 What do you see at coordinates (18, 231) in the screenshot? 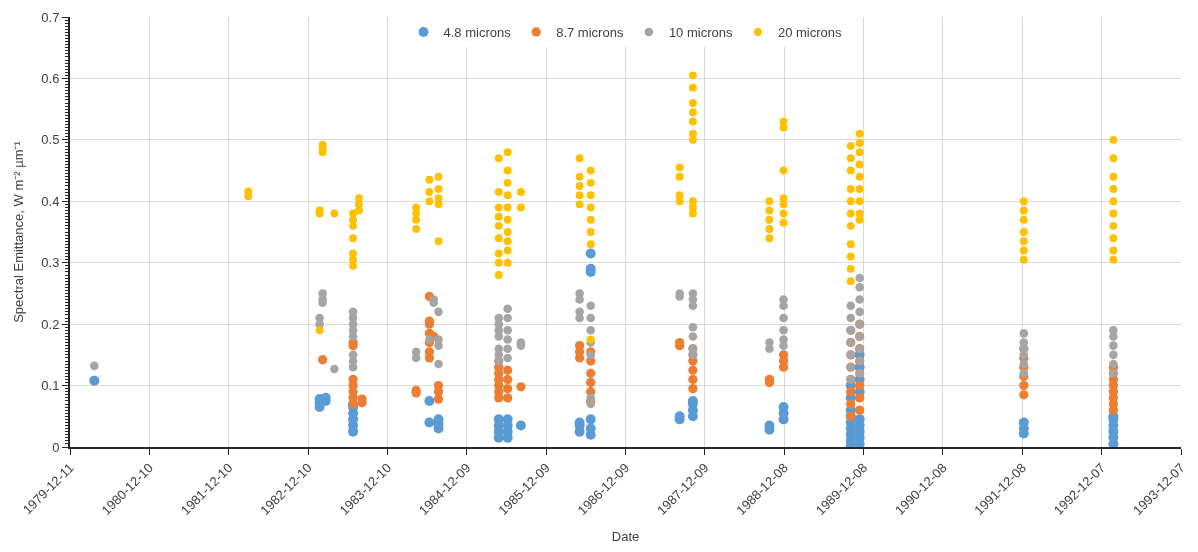
I see `y-axis-title: Spectral Emittance, W m⁻² µm⁻¹` at bounding box center [18, 231].